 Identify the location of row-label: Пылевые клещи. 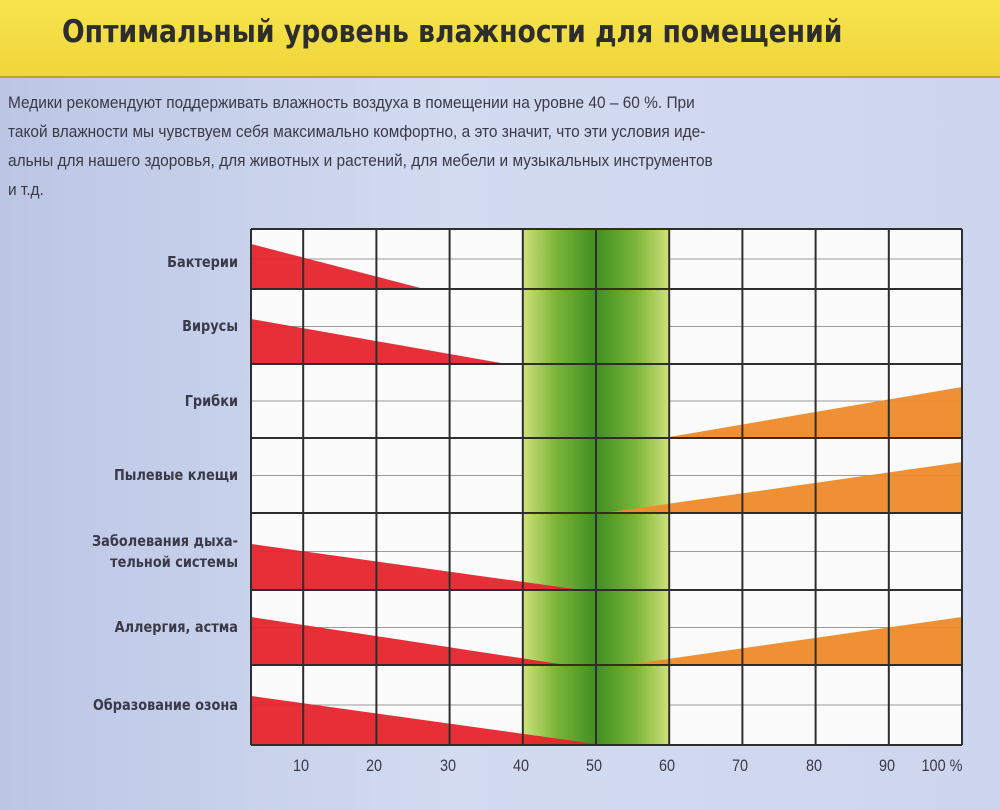
(144, 475).